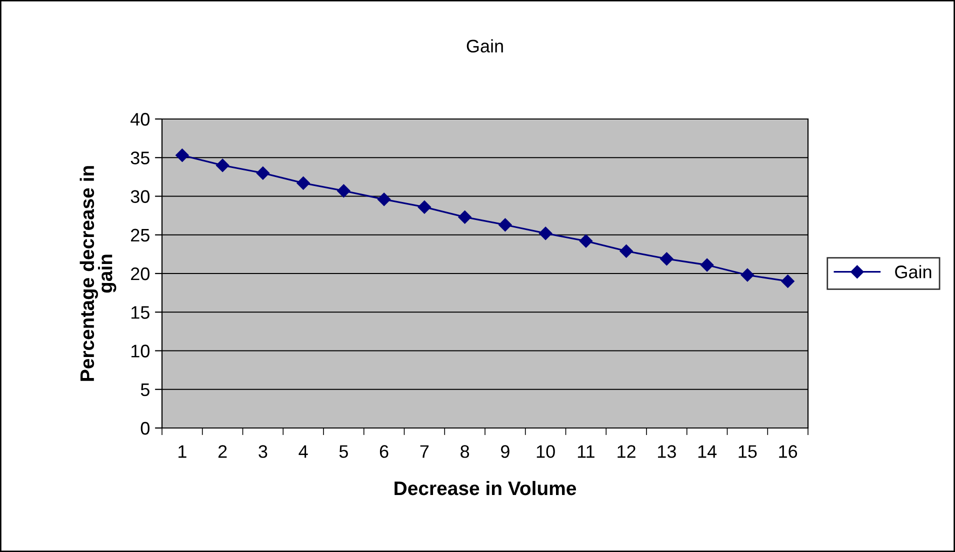 The width and height of the screenshot is (955, 552). What do you see at coordinates (667, 451) in the screenshot?
I see `x-tick-label: 13` at bounding box center [667, 451].